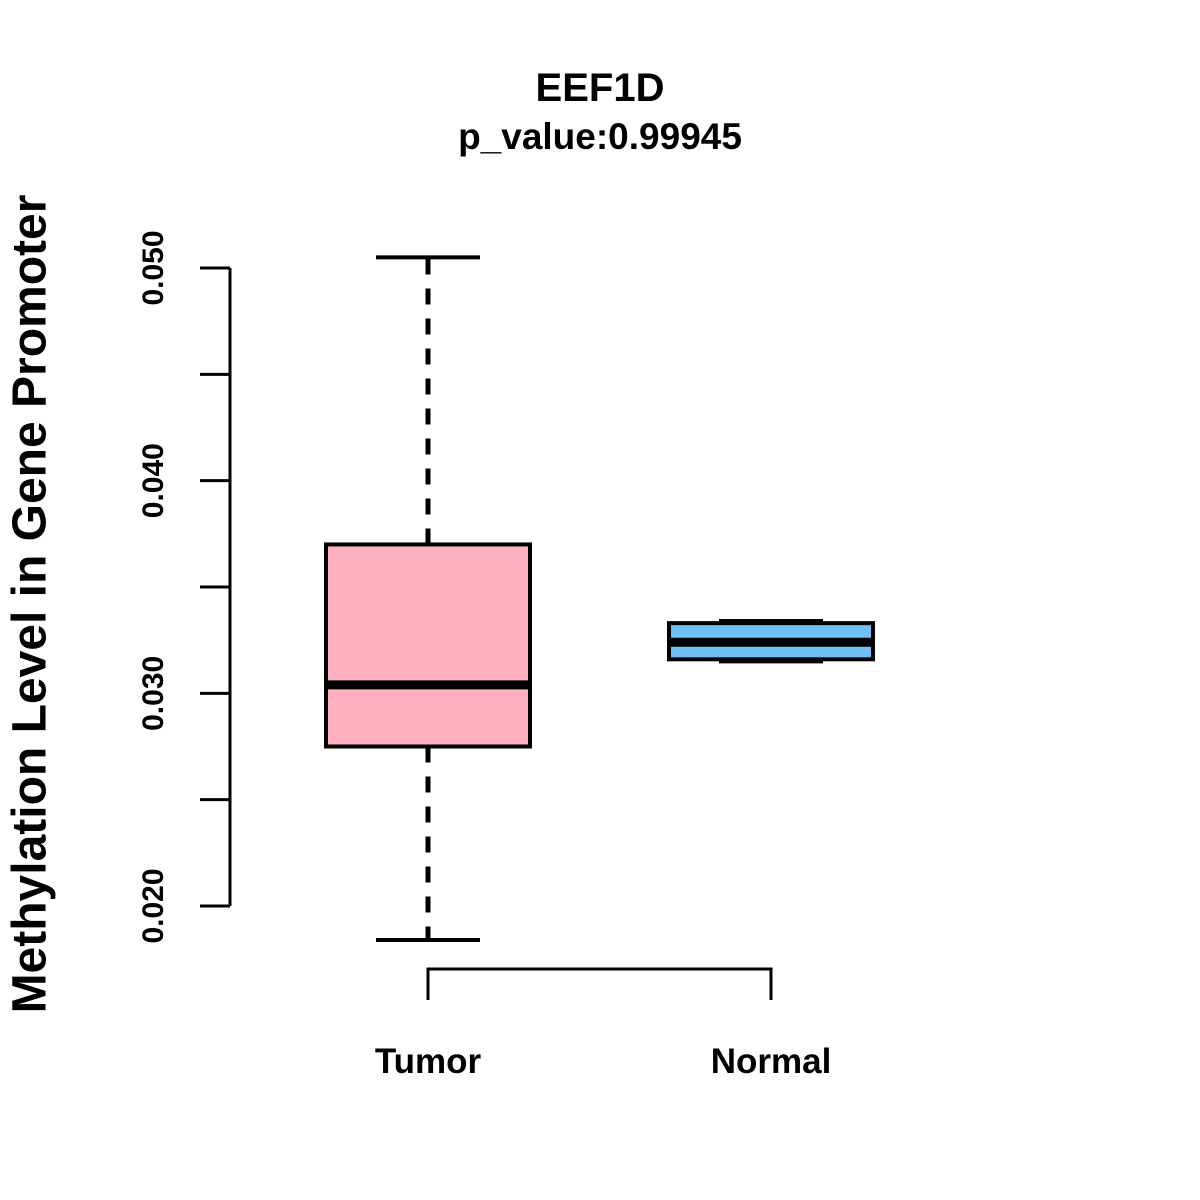  Describe the element at coordinates (600, 136) in the screenshot. I see `chart-subtitle-pvalue: p_value:0.99945` at that location.